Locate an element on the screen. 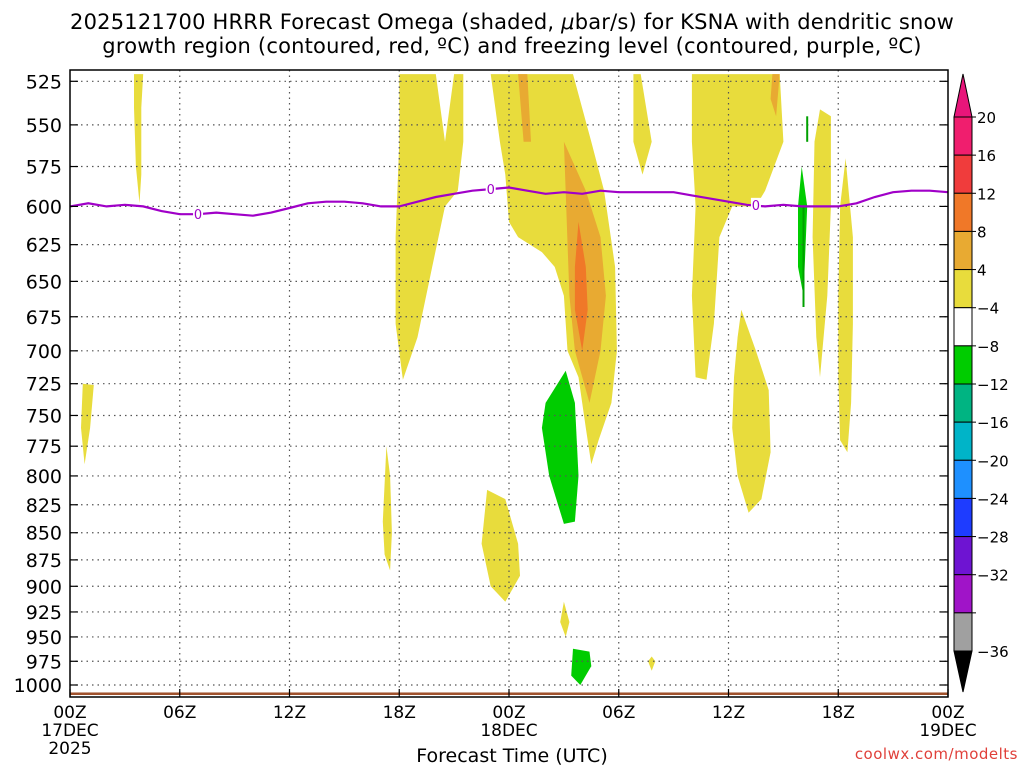 The width and height of the screenshot is (1024, 768). colorbar-label: −16 is located at coordinates (993, 423).